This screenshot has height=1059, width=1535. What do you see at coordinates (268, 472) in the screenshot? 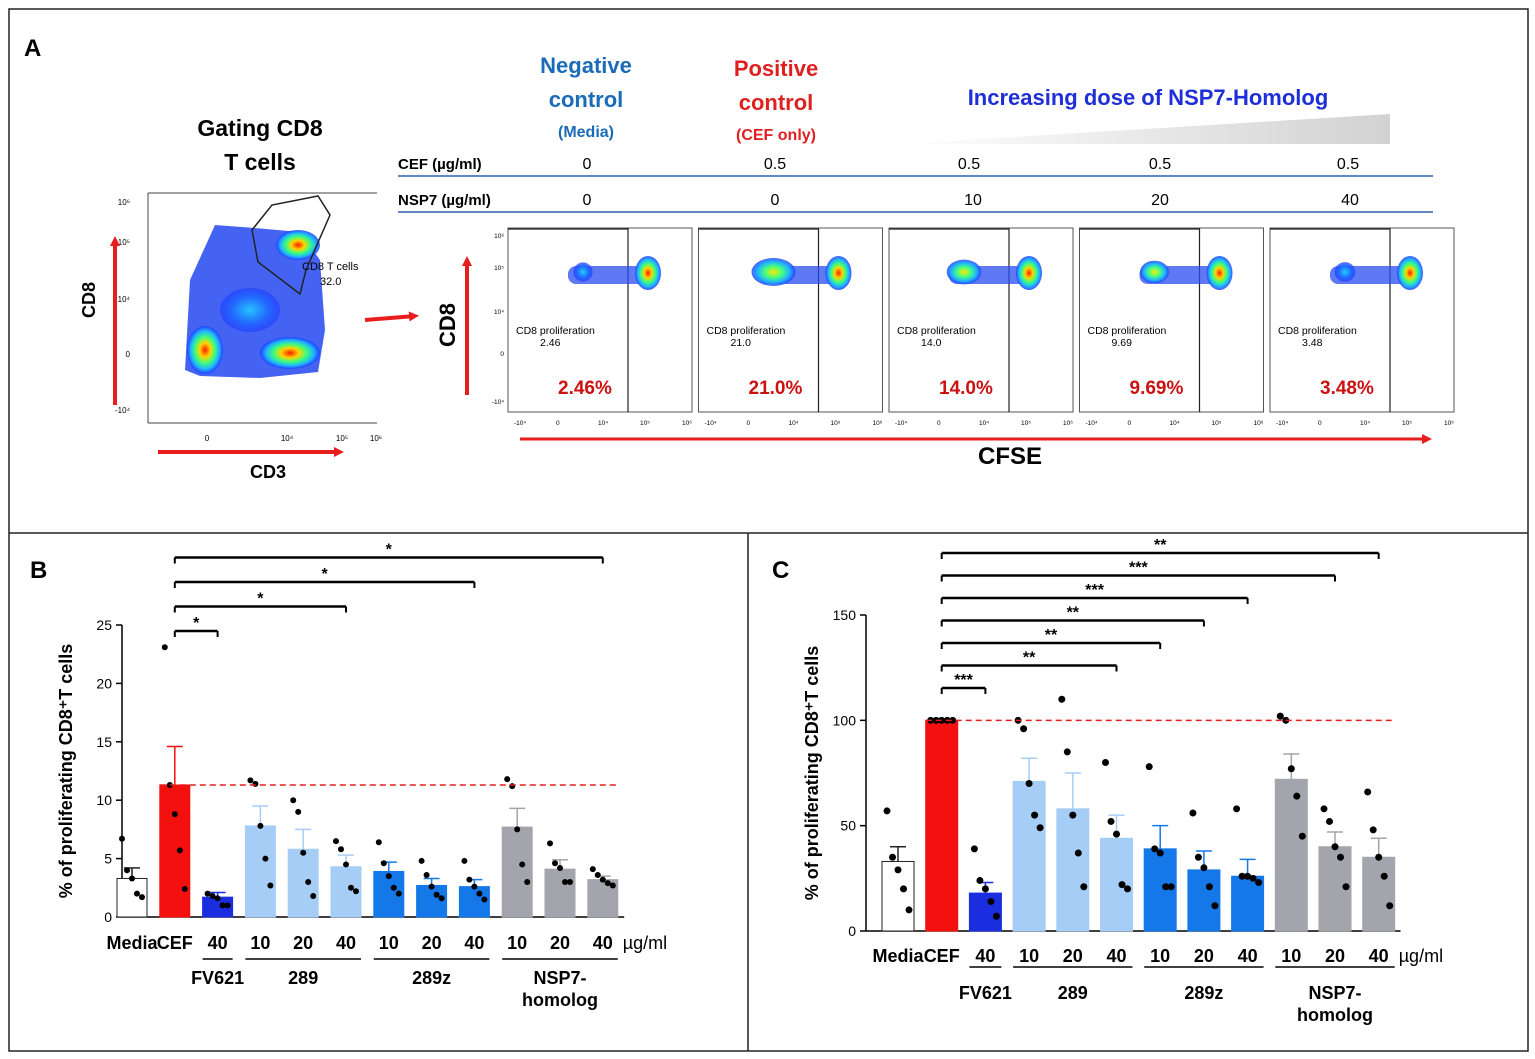
I see `gating-xlabel: CD3` at bounding box center [268, 472].